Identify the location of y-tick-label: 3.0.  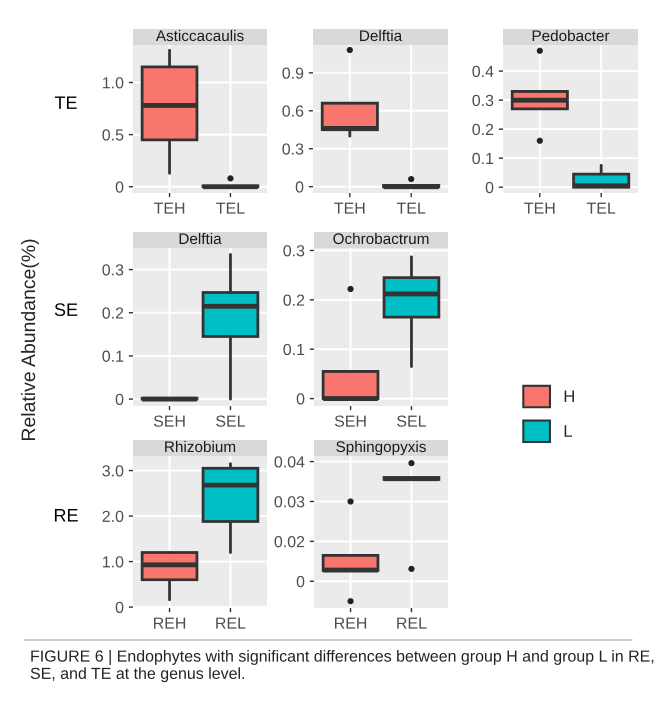
(113, 471).